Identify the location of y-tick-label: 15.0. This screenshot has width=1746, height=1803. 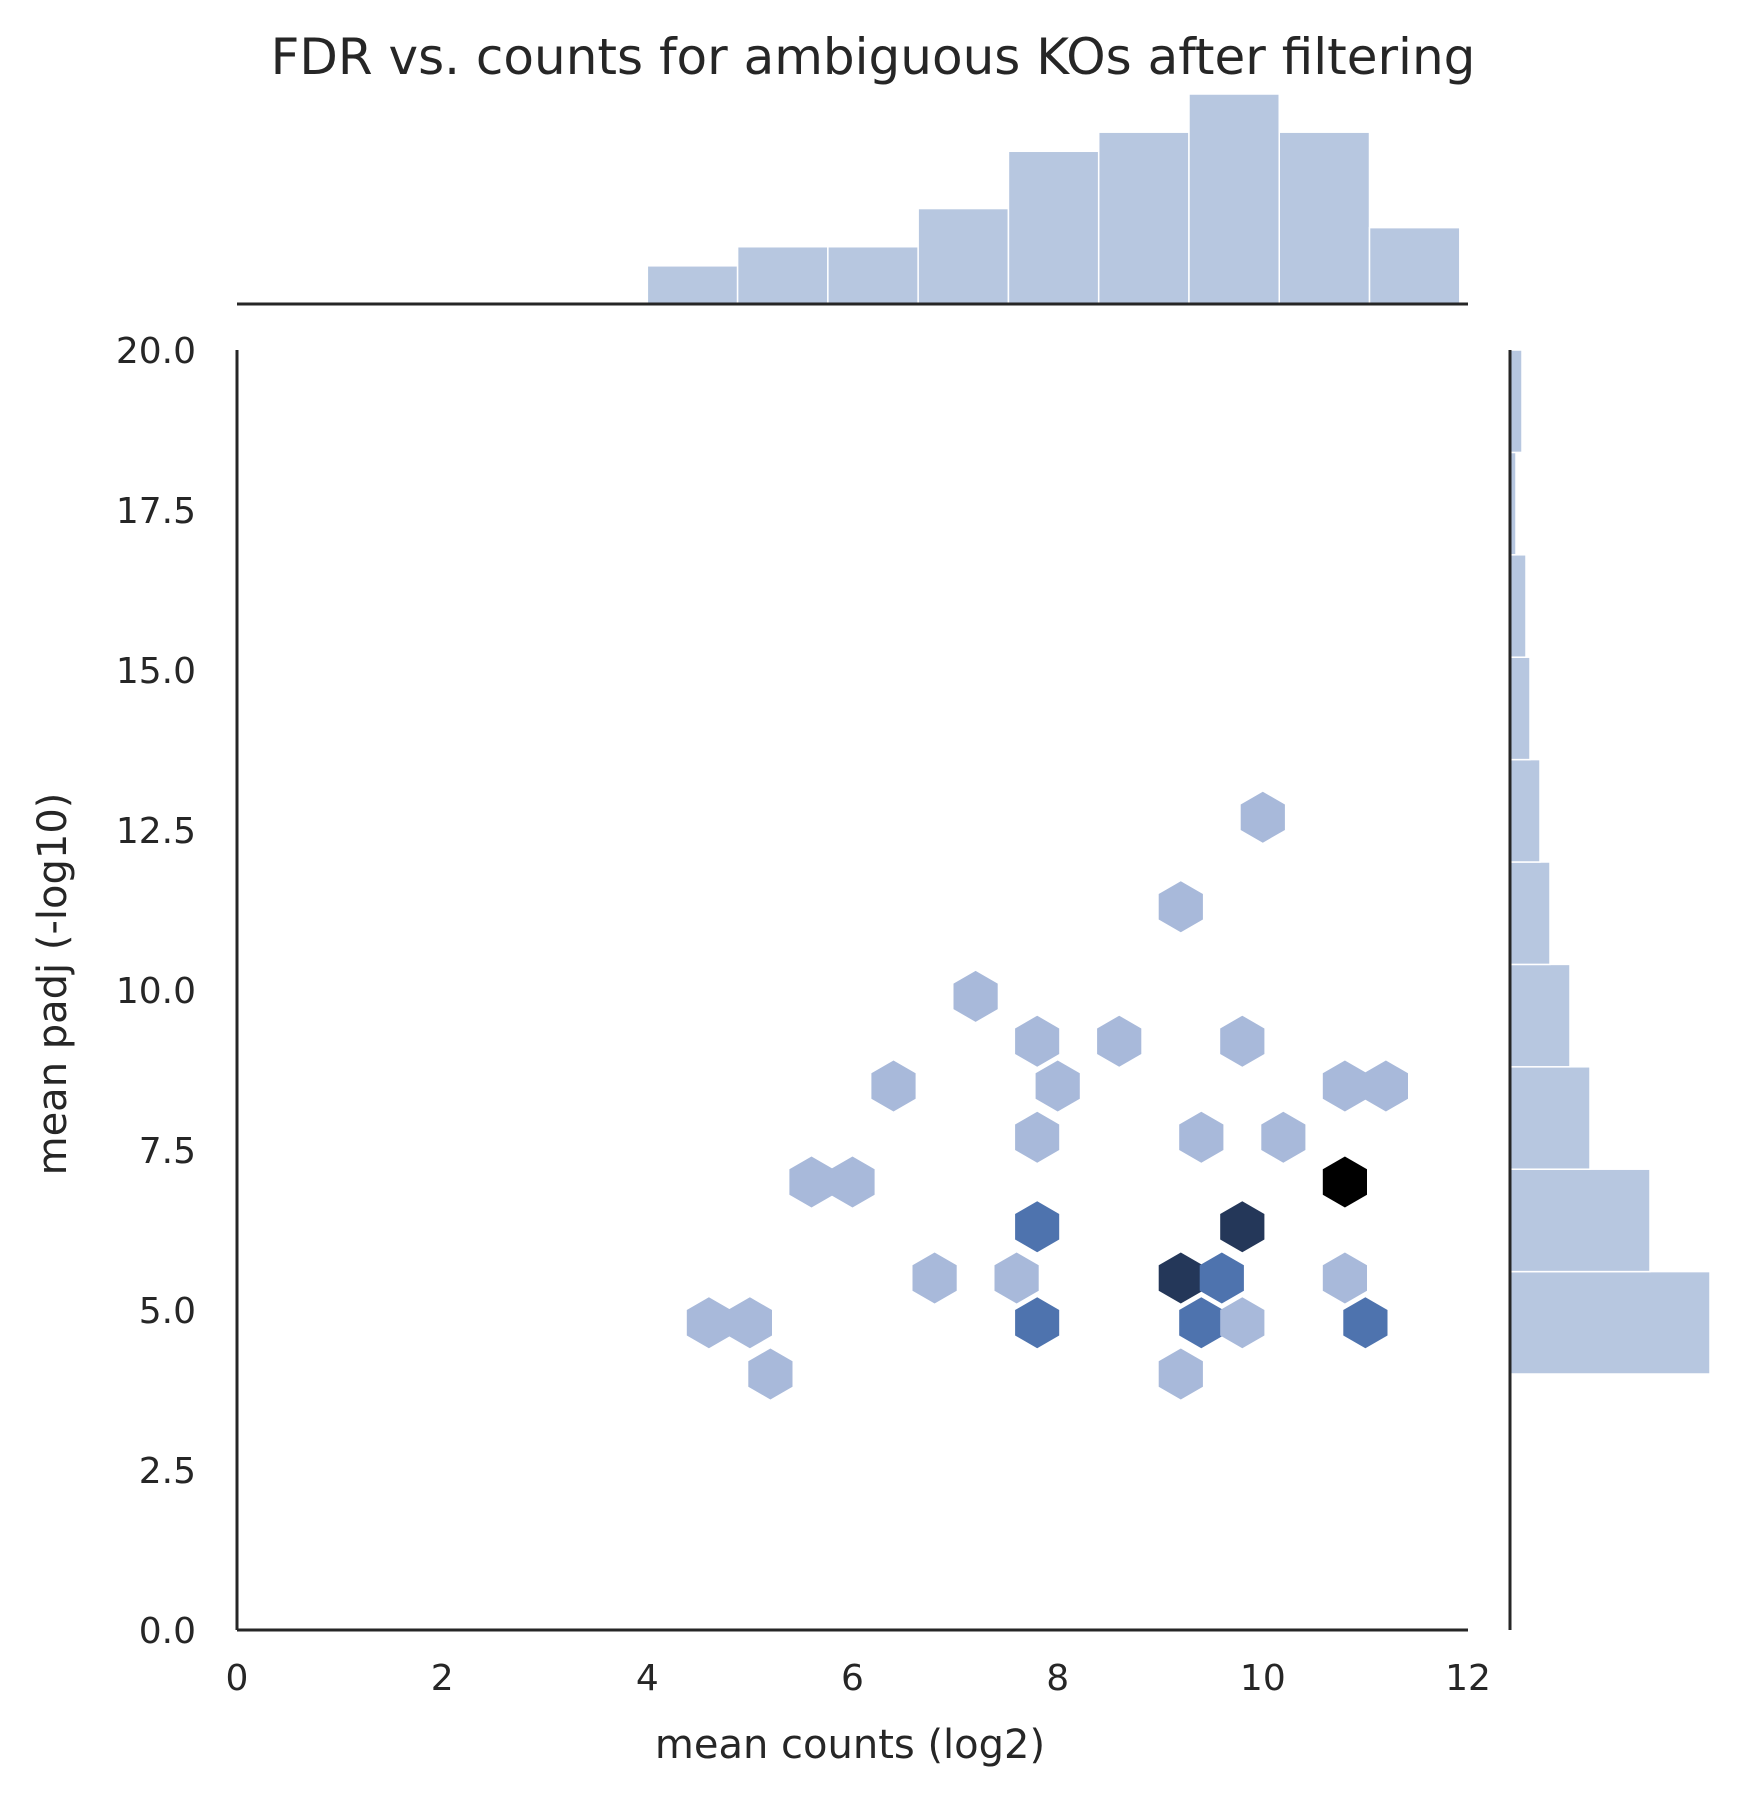
(156, 671).